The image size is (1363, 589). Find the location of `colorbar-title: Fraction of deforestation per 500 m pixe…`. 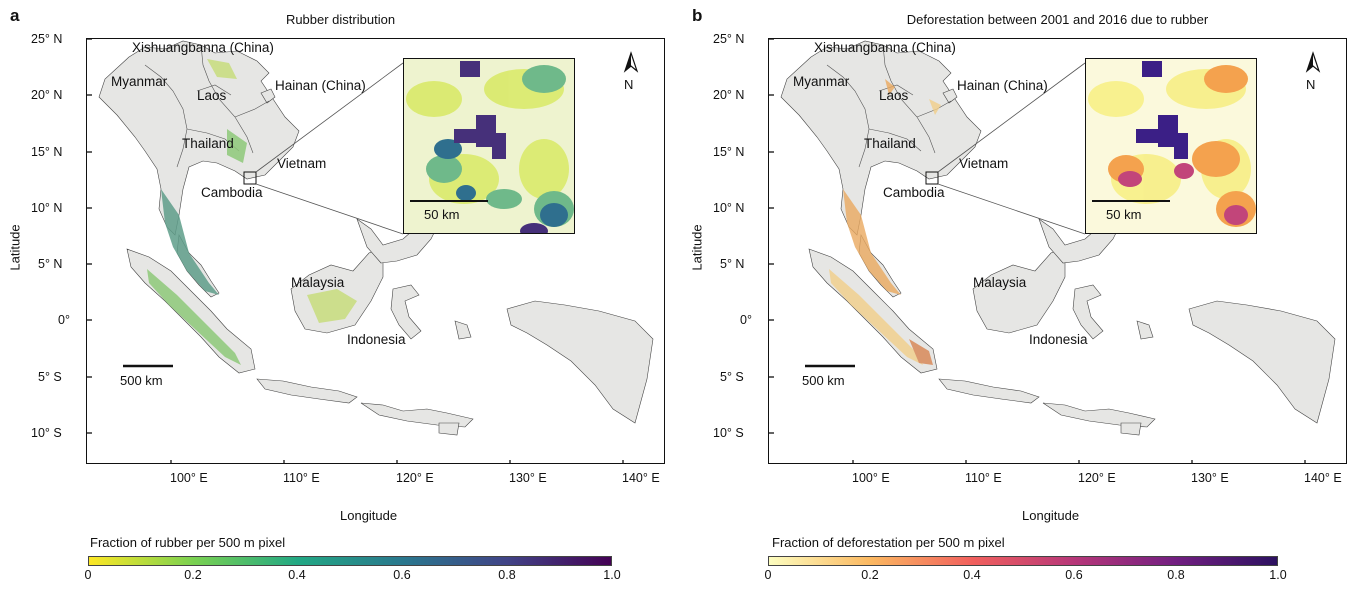

colorbar-title: Fraction of deforestation per 500 m pixe… is located at coordinates (888, 542).